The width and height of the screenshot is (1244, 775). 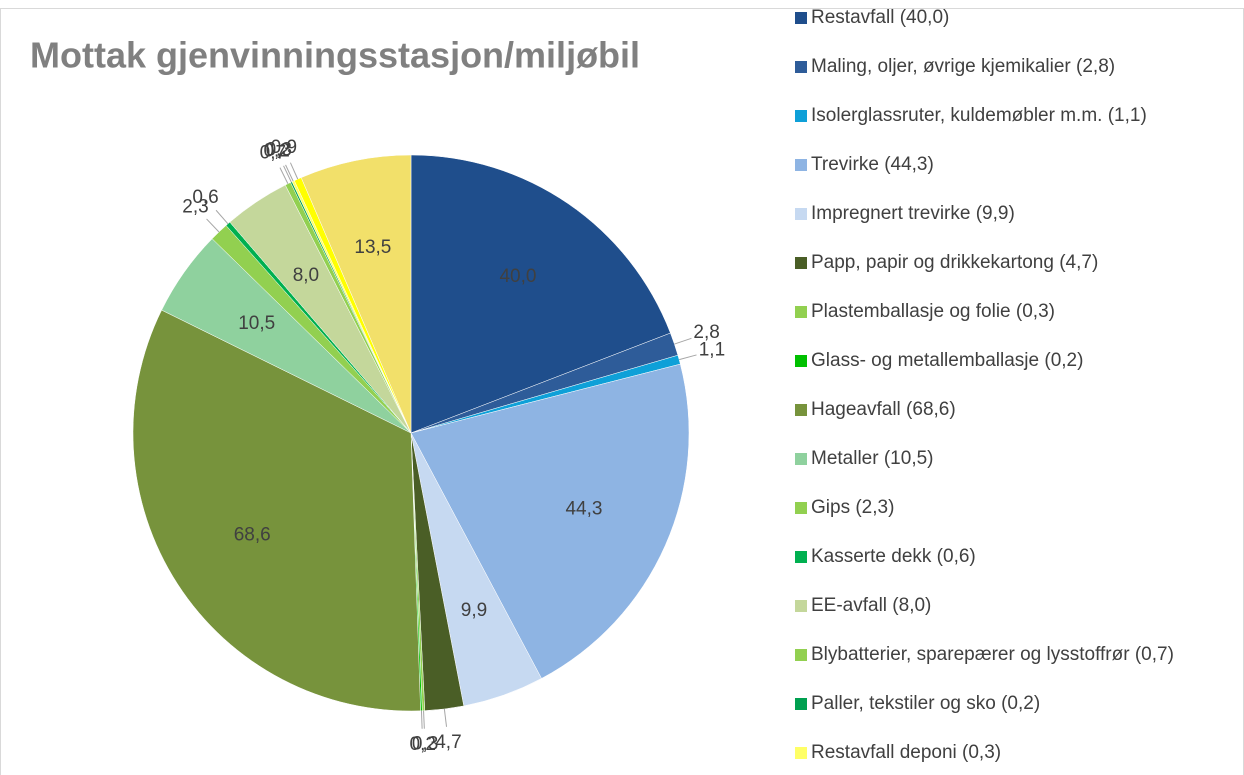 What do you see at coordinates (933, 311) in the screenshot?
I see `legend-label: Plastemballasje og folie (0,3)` at bounding box center [933, 311].